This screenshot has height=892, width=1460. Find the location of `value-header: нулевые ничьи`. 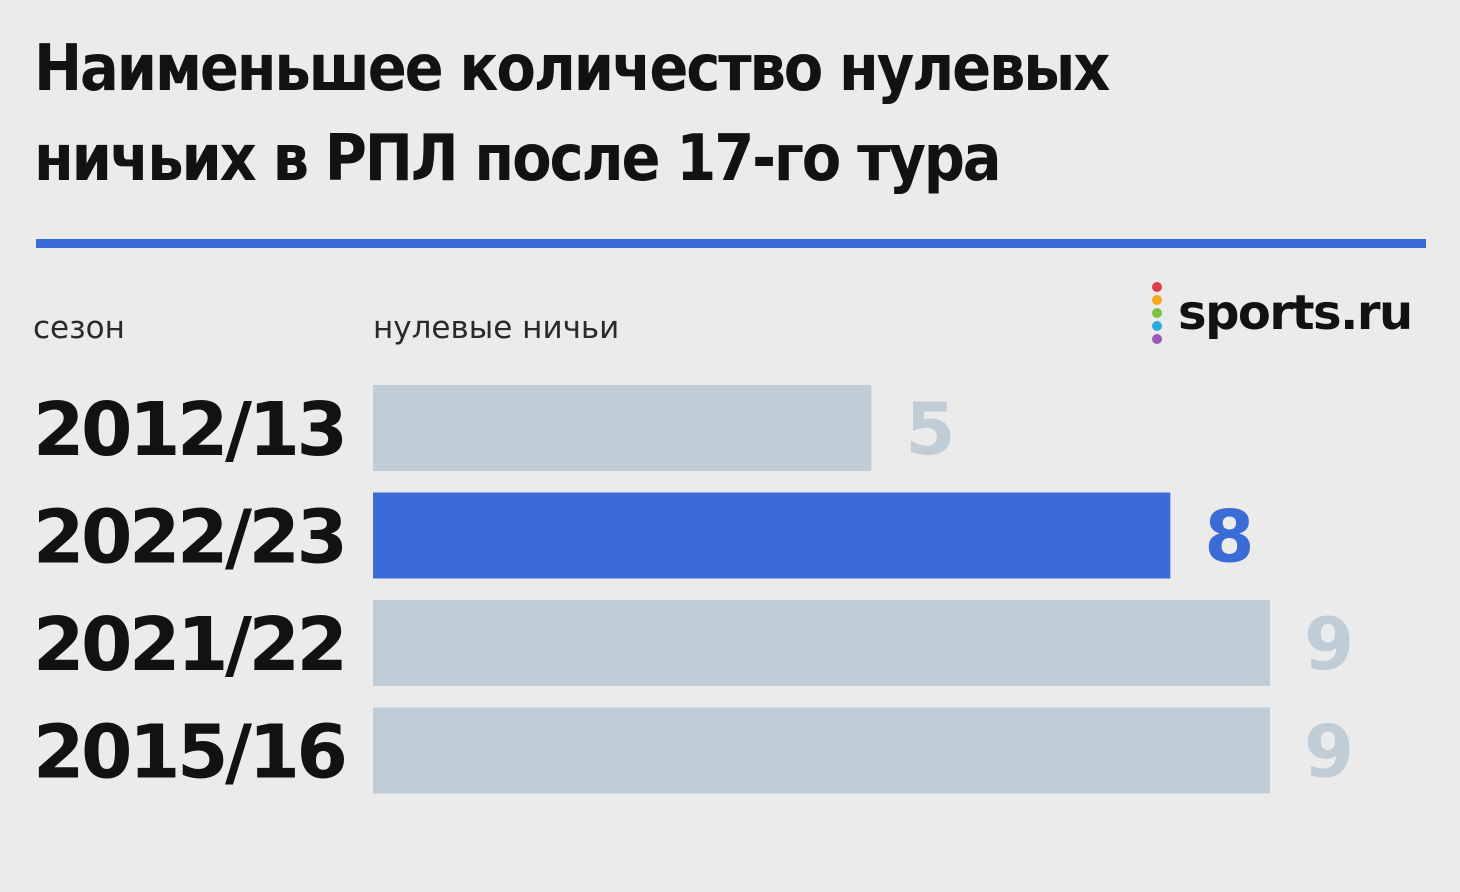

value-header: нулевые ничьи is located at coordinates (496, 328).